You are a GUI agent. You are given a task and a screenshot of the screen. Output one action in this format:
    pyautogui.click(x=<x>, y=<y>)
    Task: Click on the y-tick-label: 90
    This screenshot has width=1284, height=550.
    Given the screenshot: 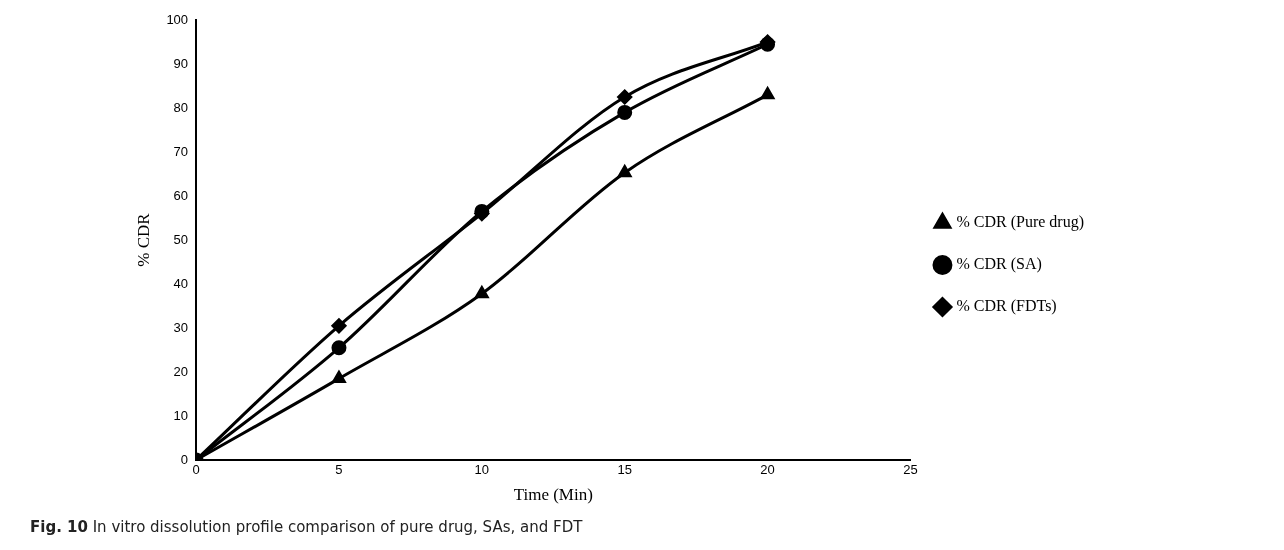 What is the action you would take?
    pyautogui.click(x=181, y=63)
    